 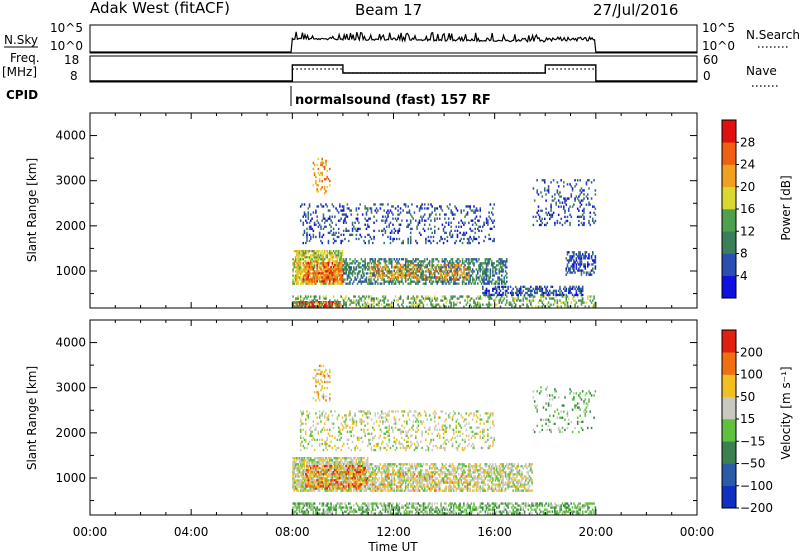 What do you see at coordinates (19, 72) in the screenshot?
I see `freq-label-bottom: [MHz]` at bounding box center [19, 72].